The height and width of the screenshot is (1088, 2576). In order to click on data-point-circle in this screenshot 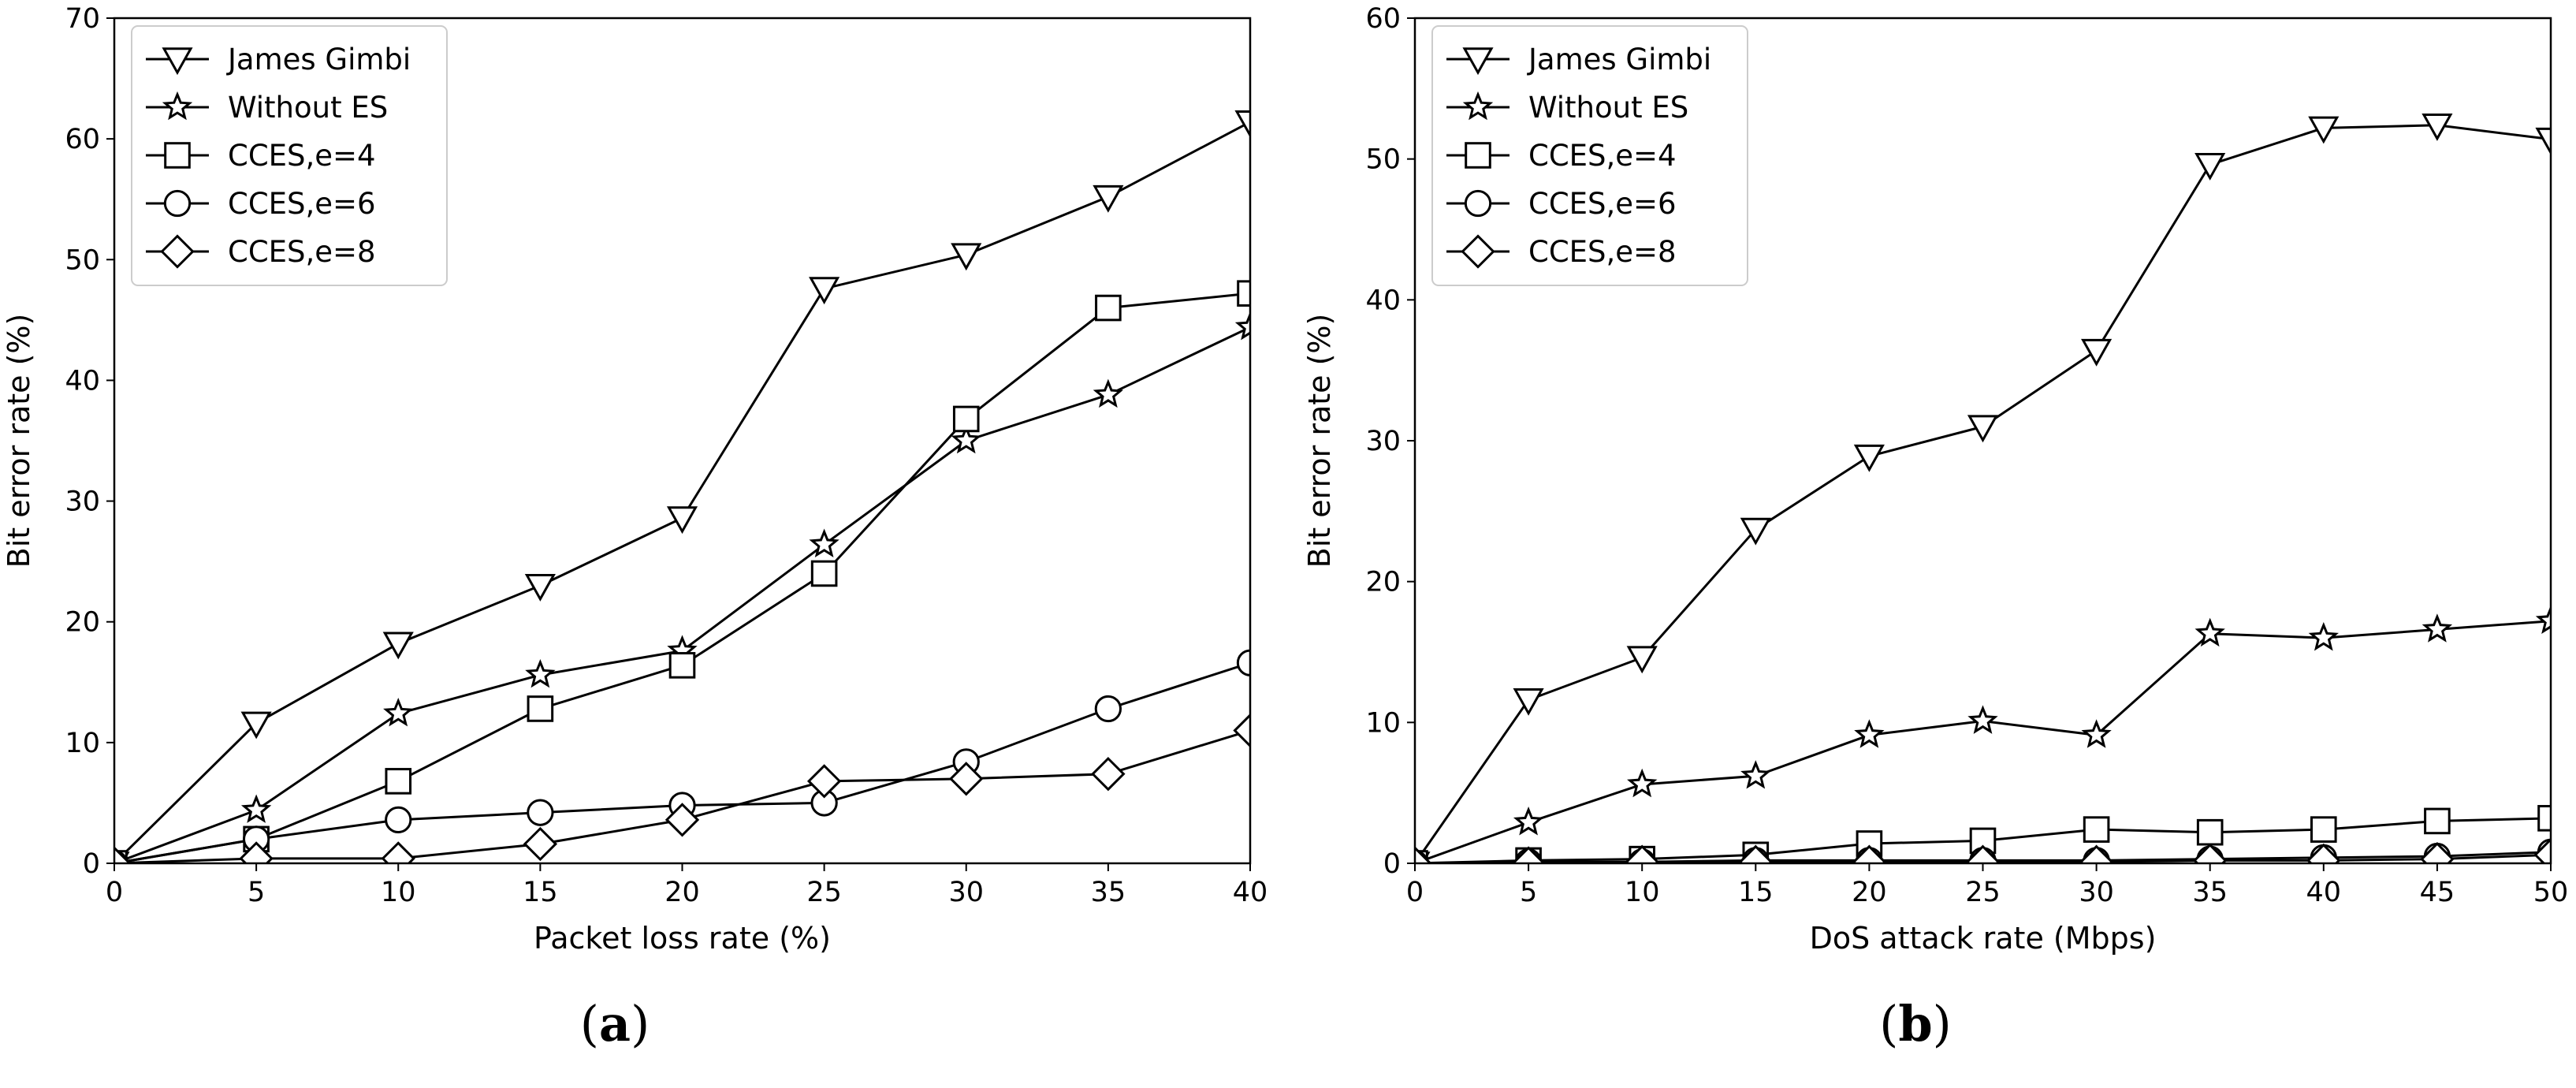, I will do `click(540, 812)`.